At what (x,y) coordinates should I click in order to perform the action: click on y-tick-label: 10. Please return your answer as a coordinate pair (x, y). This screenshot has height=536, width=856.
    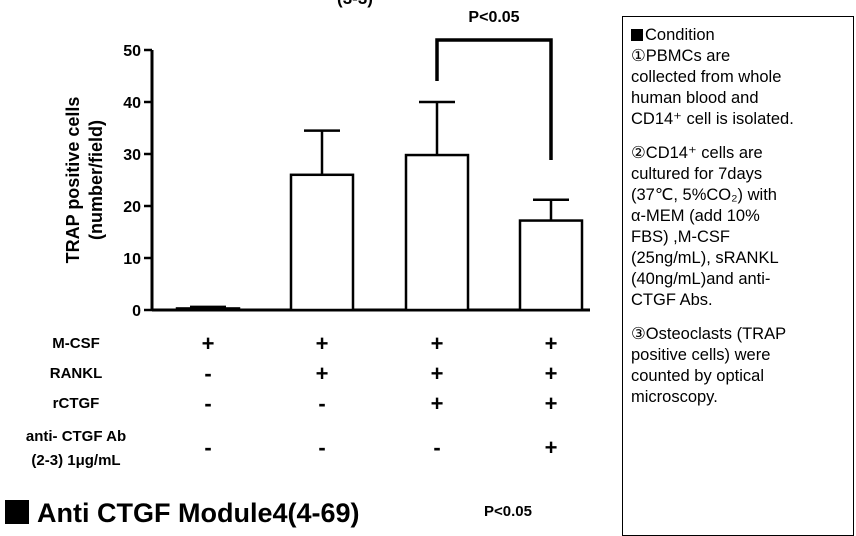
    Looking at the image, I should click on (132, 259).